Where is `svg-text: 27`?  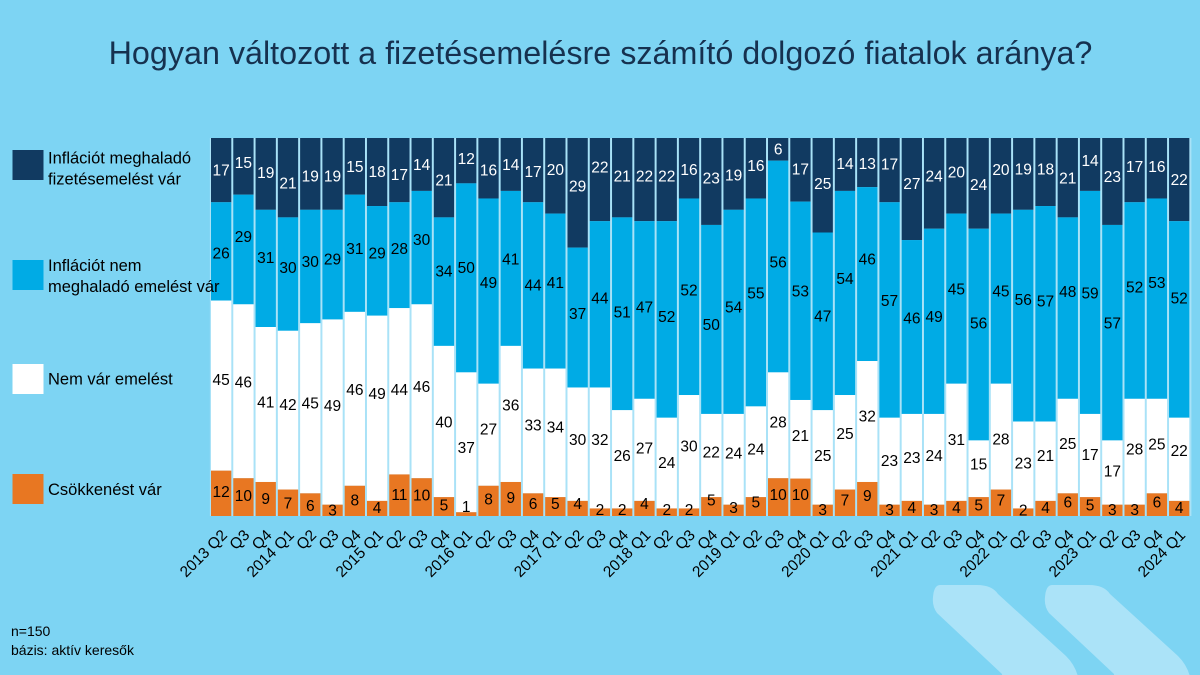 svg-text: 27 is located at coordinates (488, 430).